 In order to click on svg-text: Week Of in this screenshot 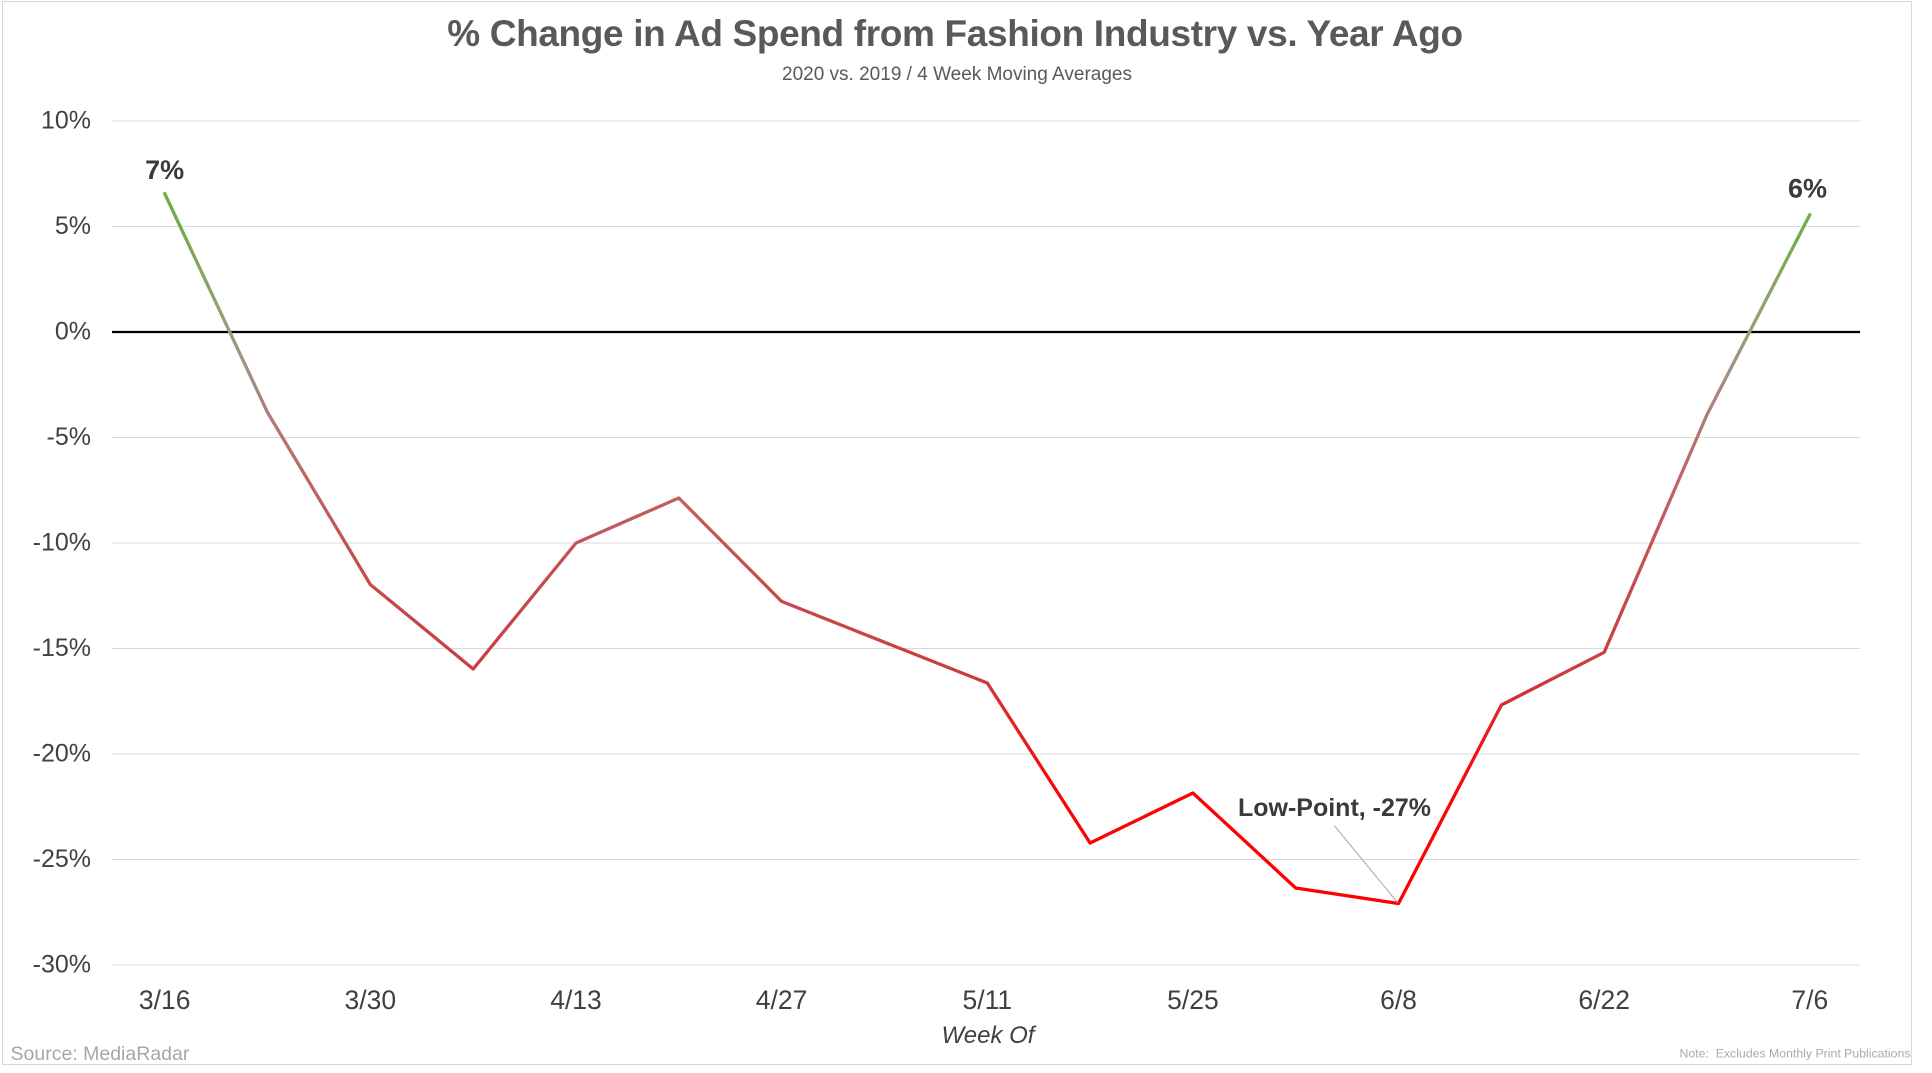, I will do `click(989, 1035)`.